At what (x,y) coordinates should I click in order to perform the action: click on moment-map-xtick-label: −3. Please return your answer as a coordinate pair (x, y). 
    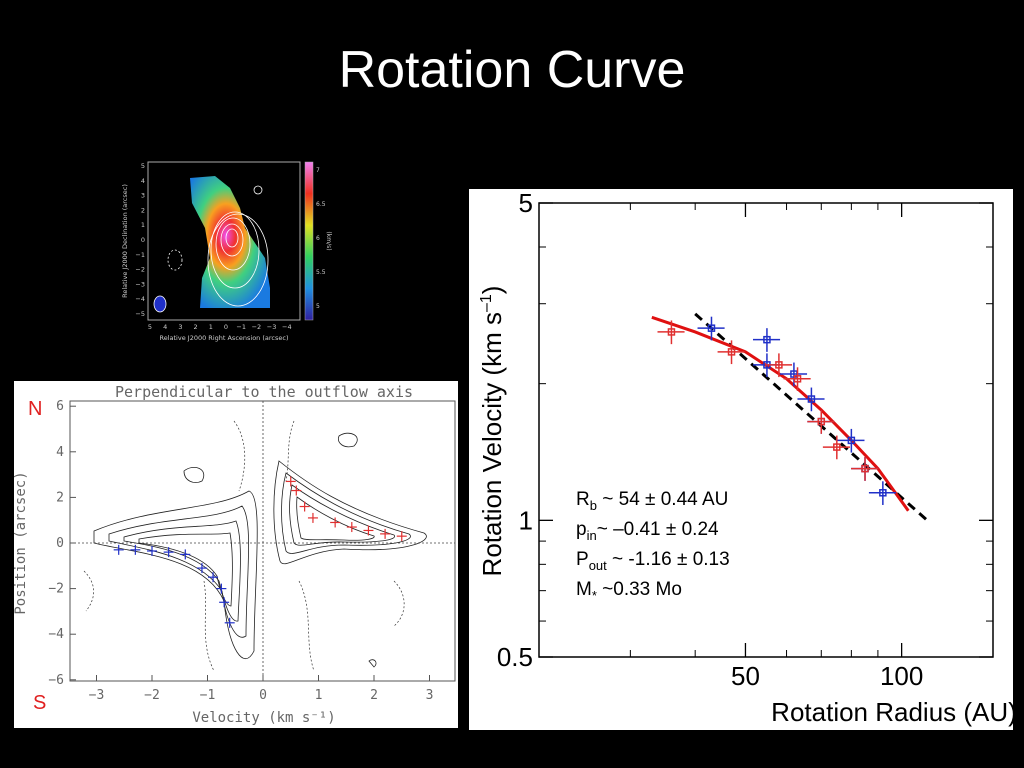
    Looking at the image, I should click on (272, 327).